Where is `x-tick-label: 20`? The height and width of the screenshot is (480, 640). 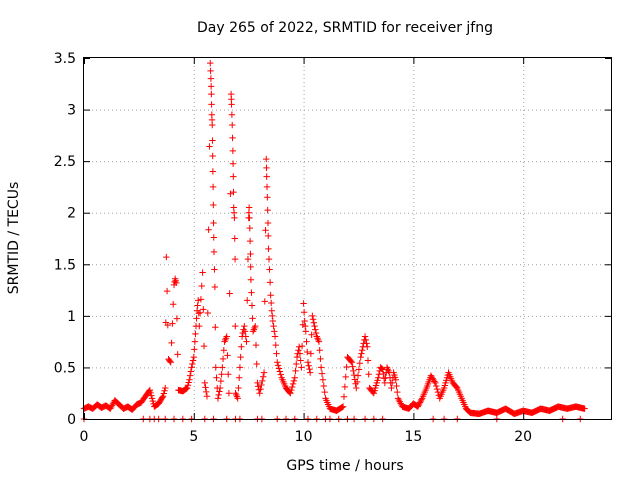 x-tick-label: 20 is located at coordinates (523, 437).